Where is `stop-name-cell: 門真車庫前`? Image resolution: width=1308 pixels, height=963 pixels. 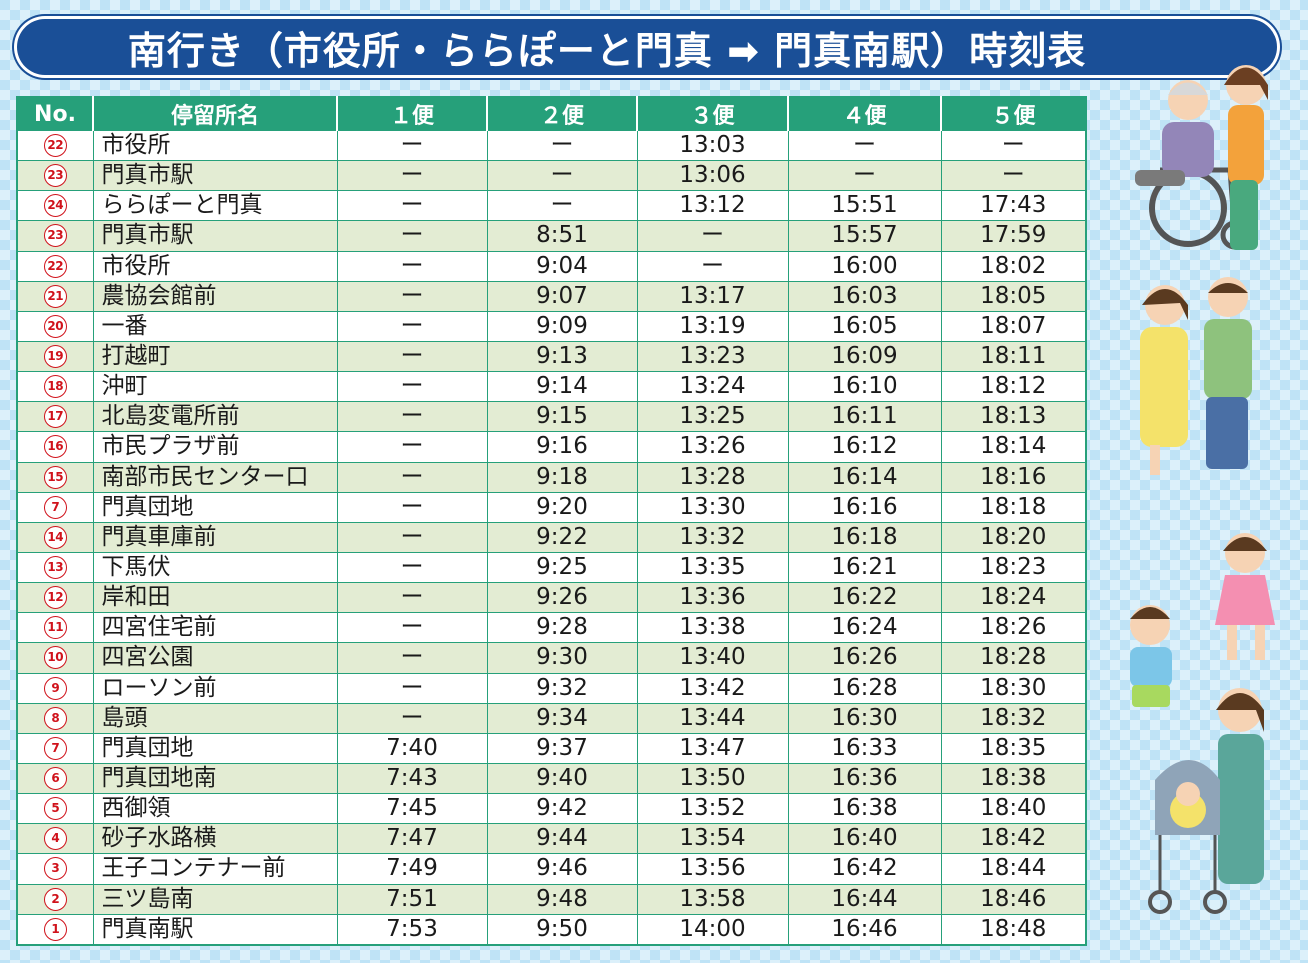 stop-name-cell: 門真車庫前 is located at coordinates (214, 537).